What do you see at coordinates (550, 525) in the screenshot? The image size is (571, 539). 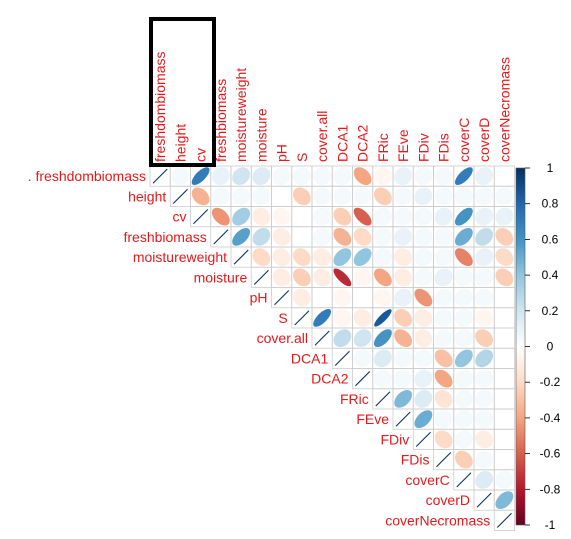 I see `legend-tick-label: -1` at bounding box center [550, 525].